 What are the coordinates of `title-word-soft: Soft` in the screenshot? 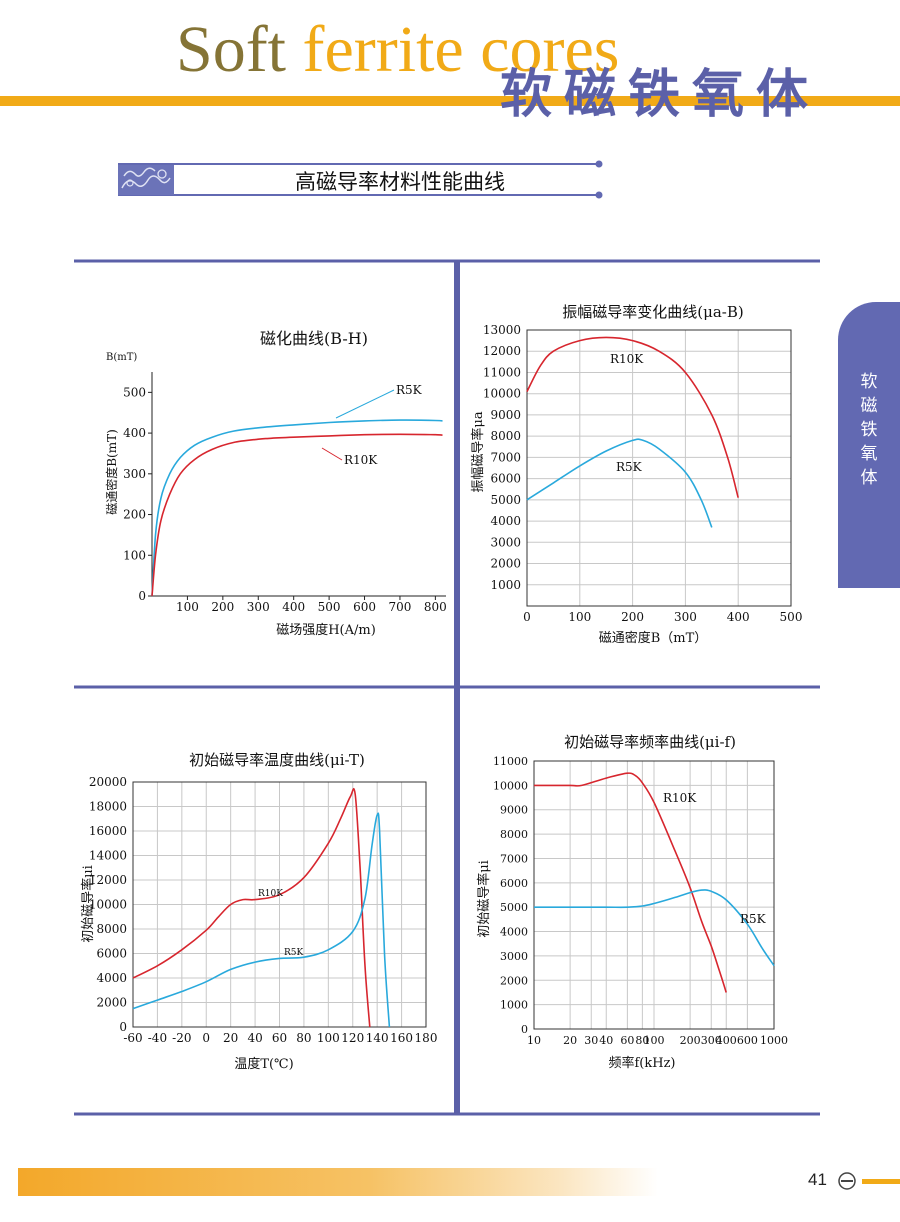 It's located at (231, 49).